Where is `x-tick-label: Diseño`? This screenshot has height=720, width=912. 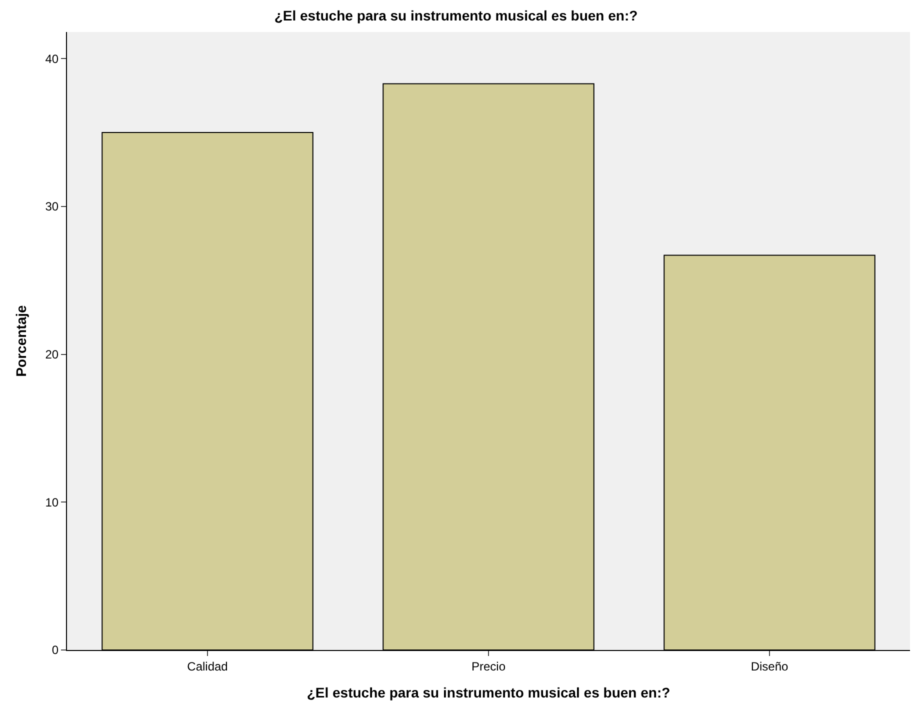 x-tick-label: Diseño is located at coordinates (769, 666).